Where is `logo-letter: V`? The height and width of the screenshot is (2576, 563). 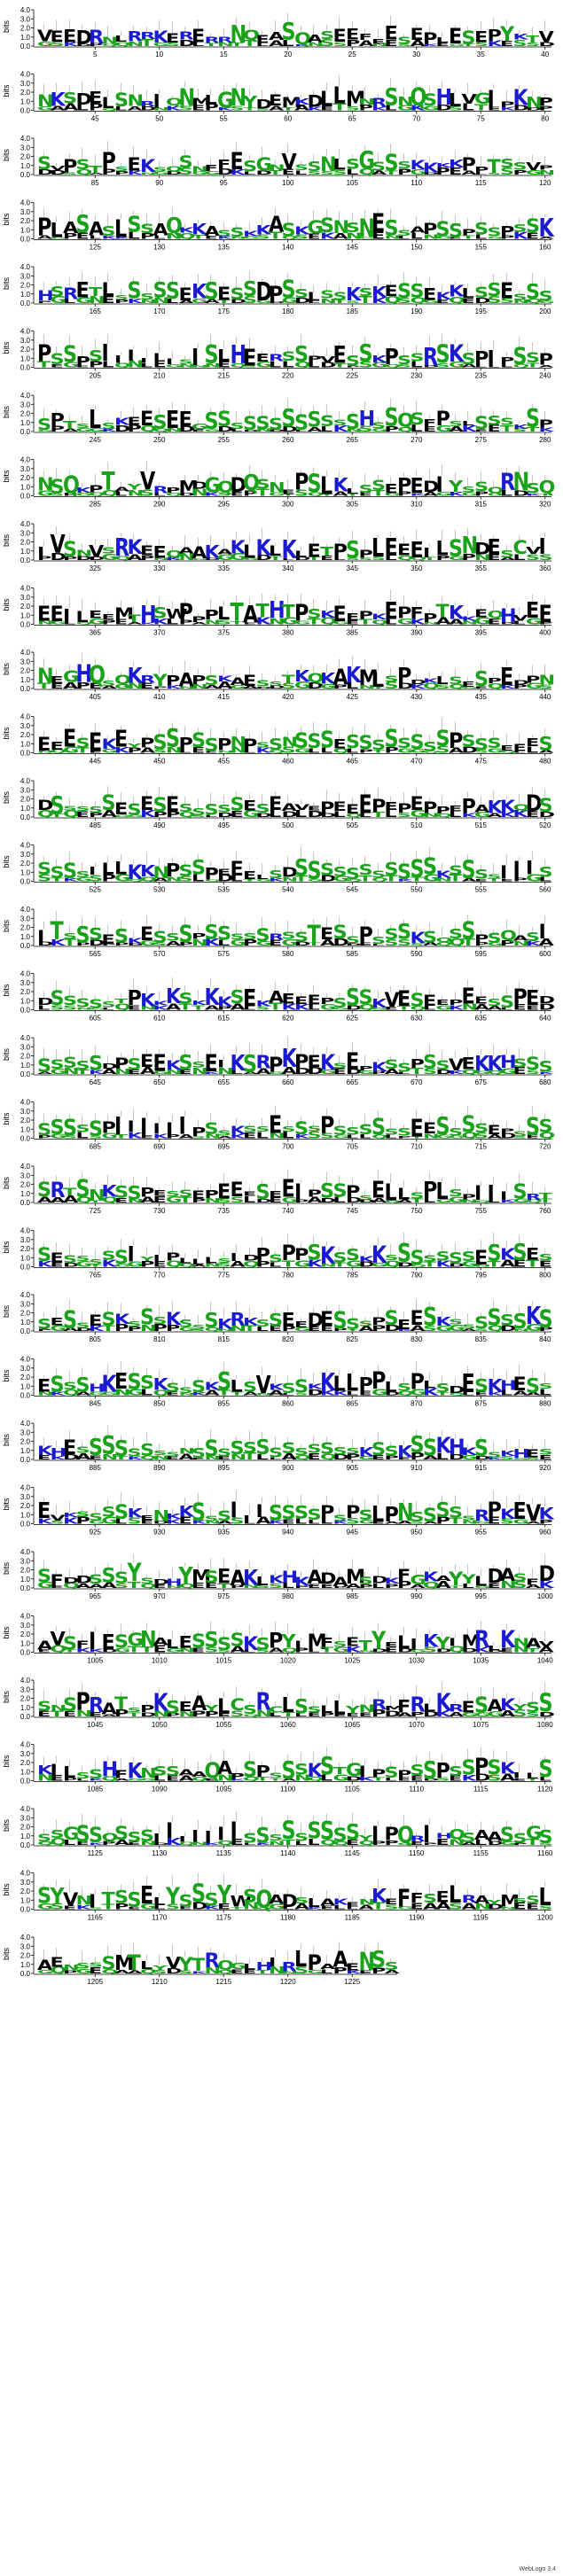 logo-letter: V is located at coordinates (328, 360).